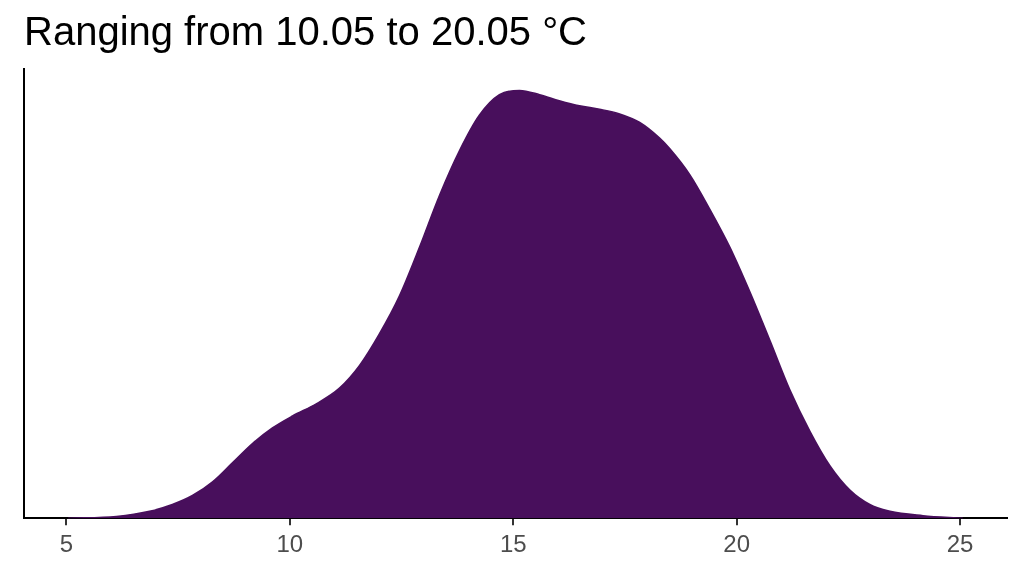 Image resolution: width=1024 pixels, height=576 pixels. What do you see at coordinates (737, 544) in the screenshot?
I see `x-tick-label: 20` at bounding box center [737, 544].